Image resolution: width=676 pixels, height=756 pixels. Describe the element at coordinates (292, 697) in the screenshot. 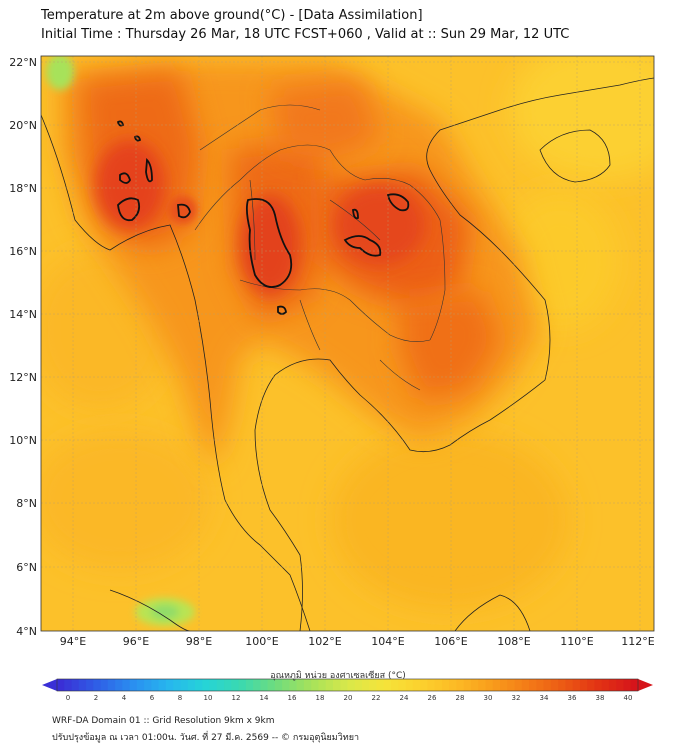

I see `colorbar-tick-label: 16` at that location.